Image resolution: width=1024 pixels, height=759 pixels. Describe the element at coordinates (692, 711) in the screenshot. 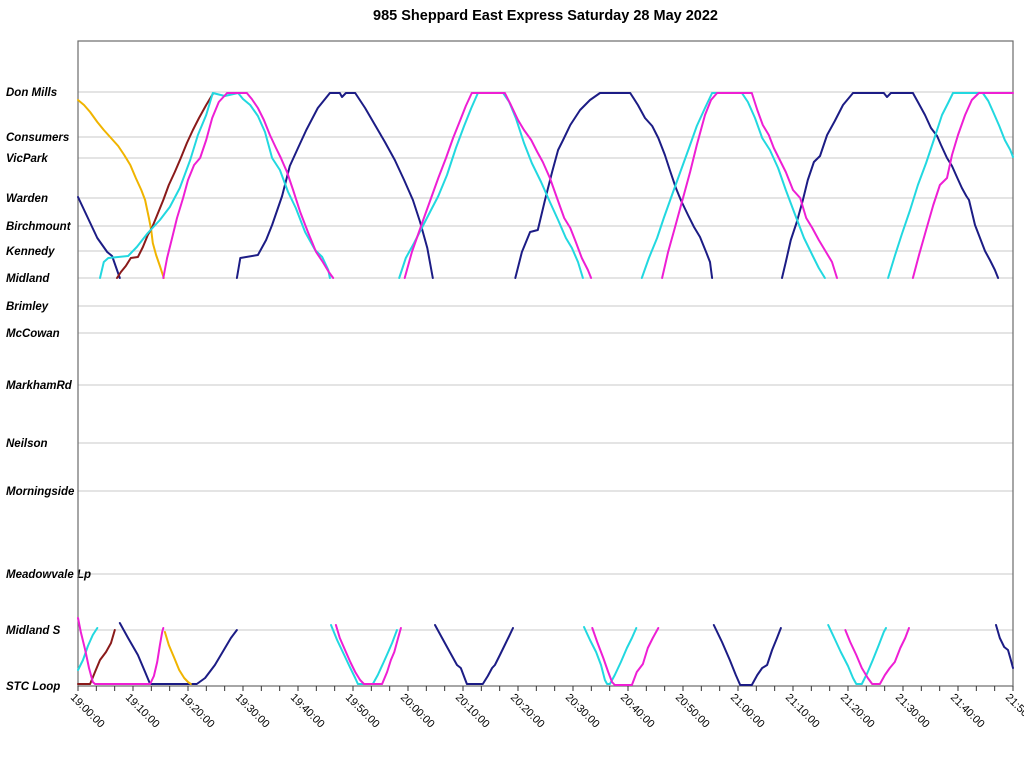

I see `x-axis-time-label: 20:50:00` at that location.